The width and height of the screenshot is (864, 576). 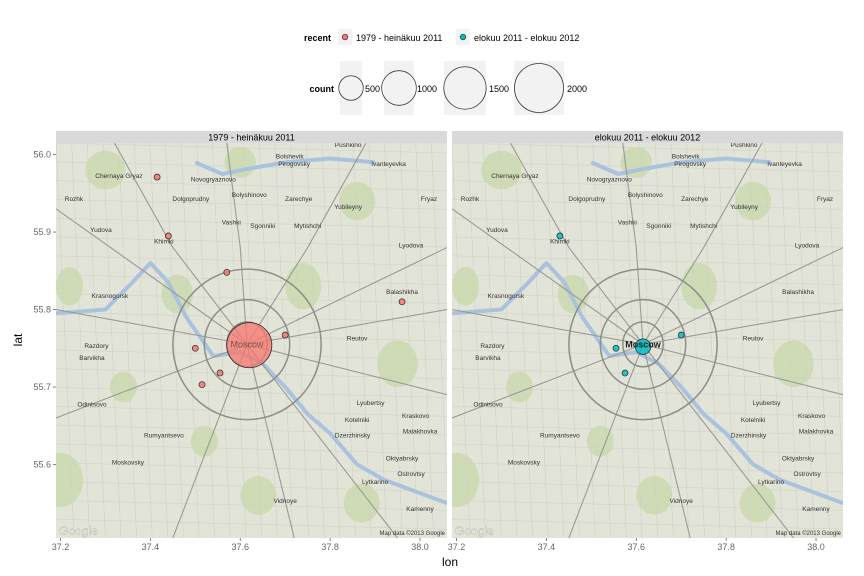 I want to click on map-place-label: Fryaz, so click(x=429, y=199).